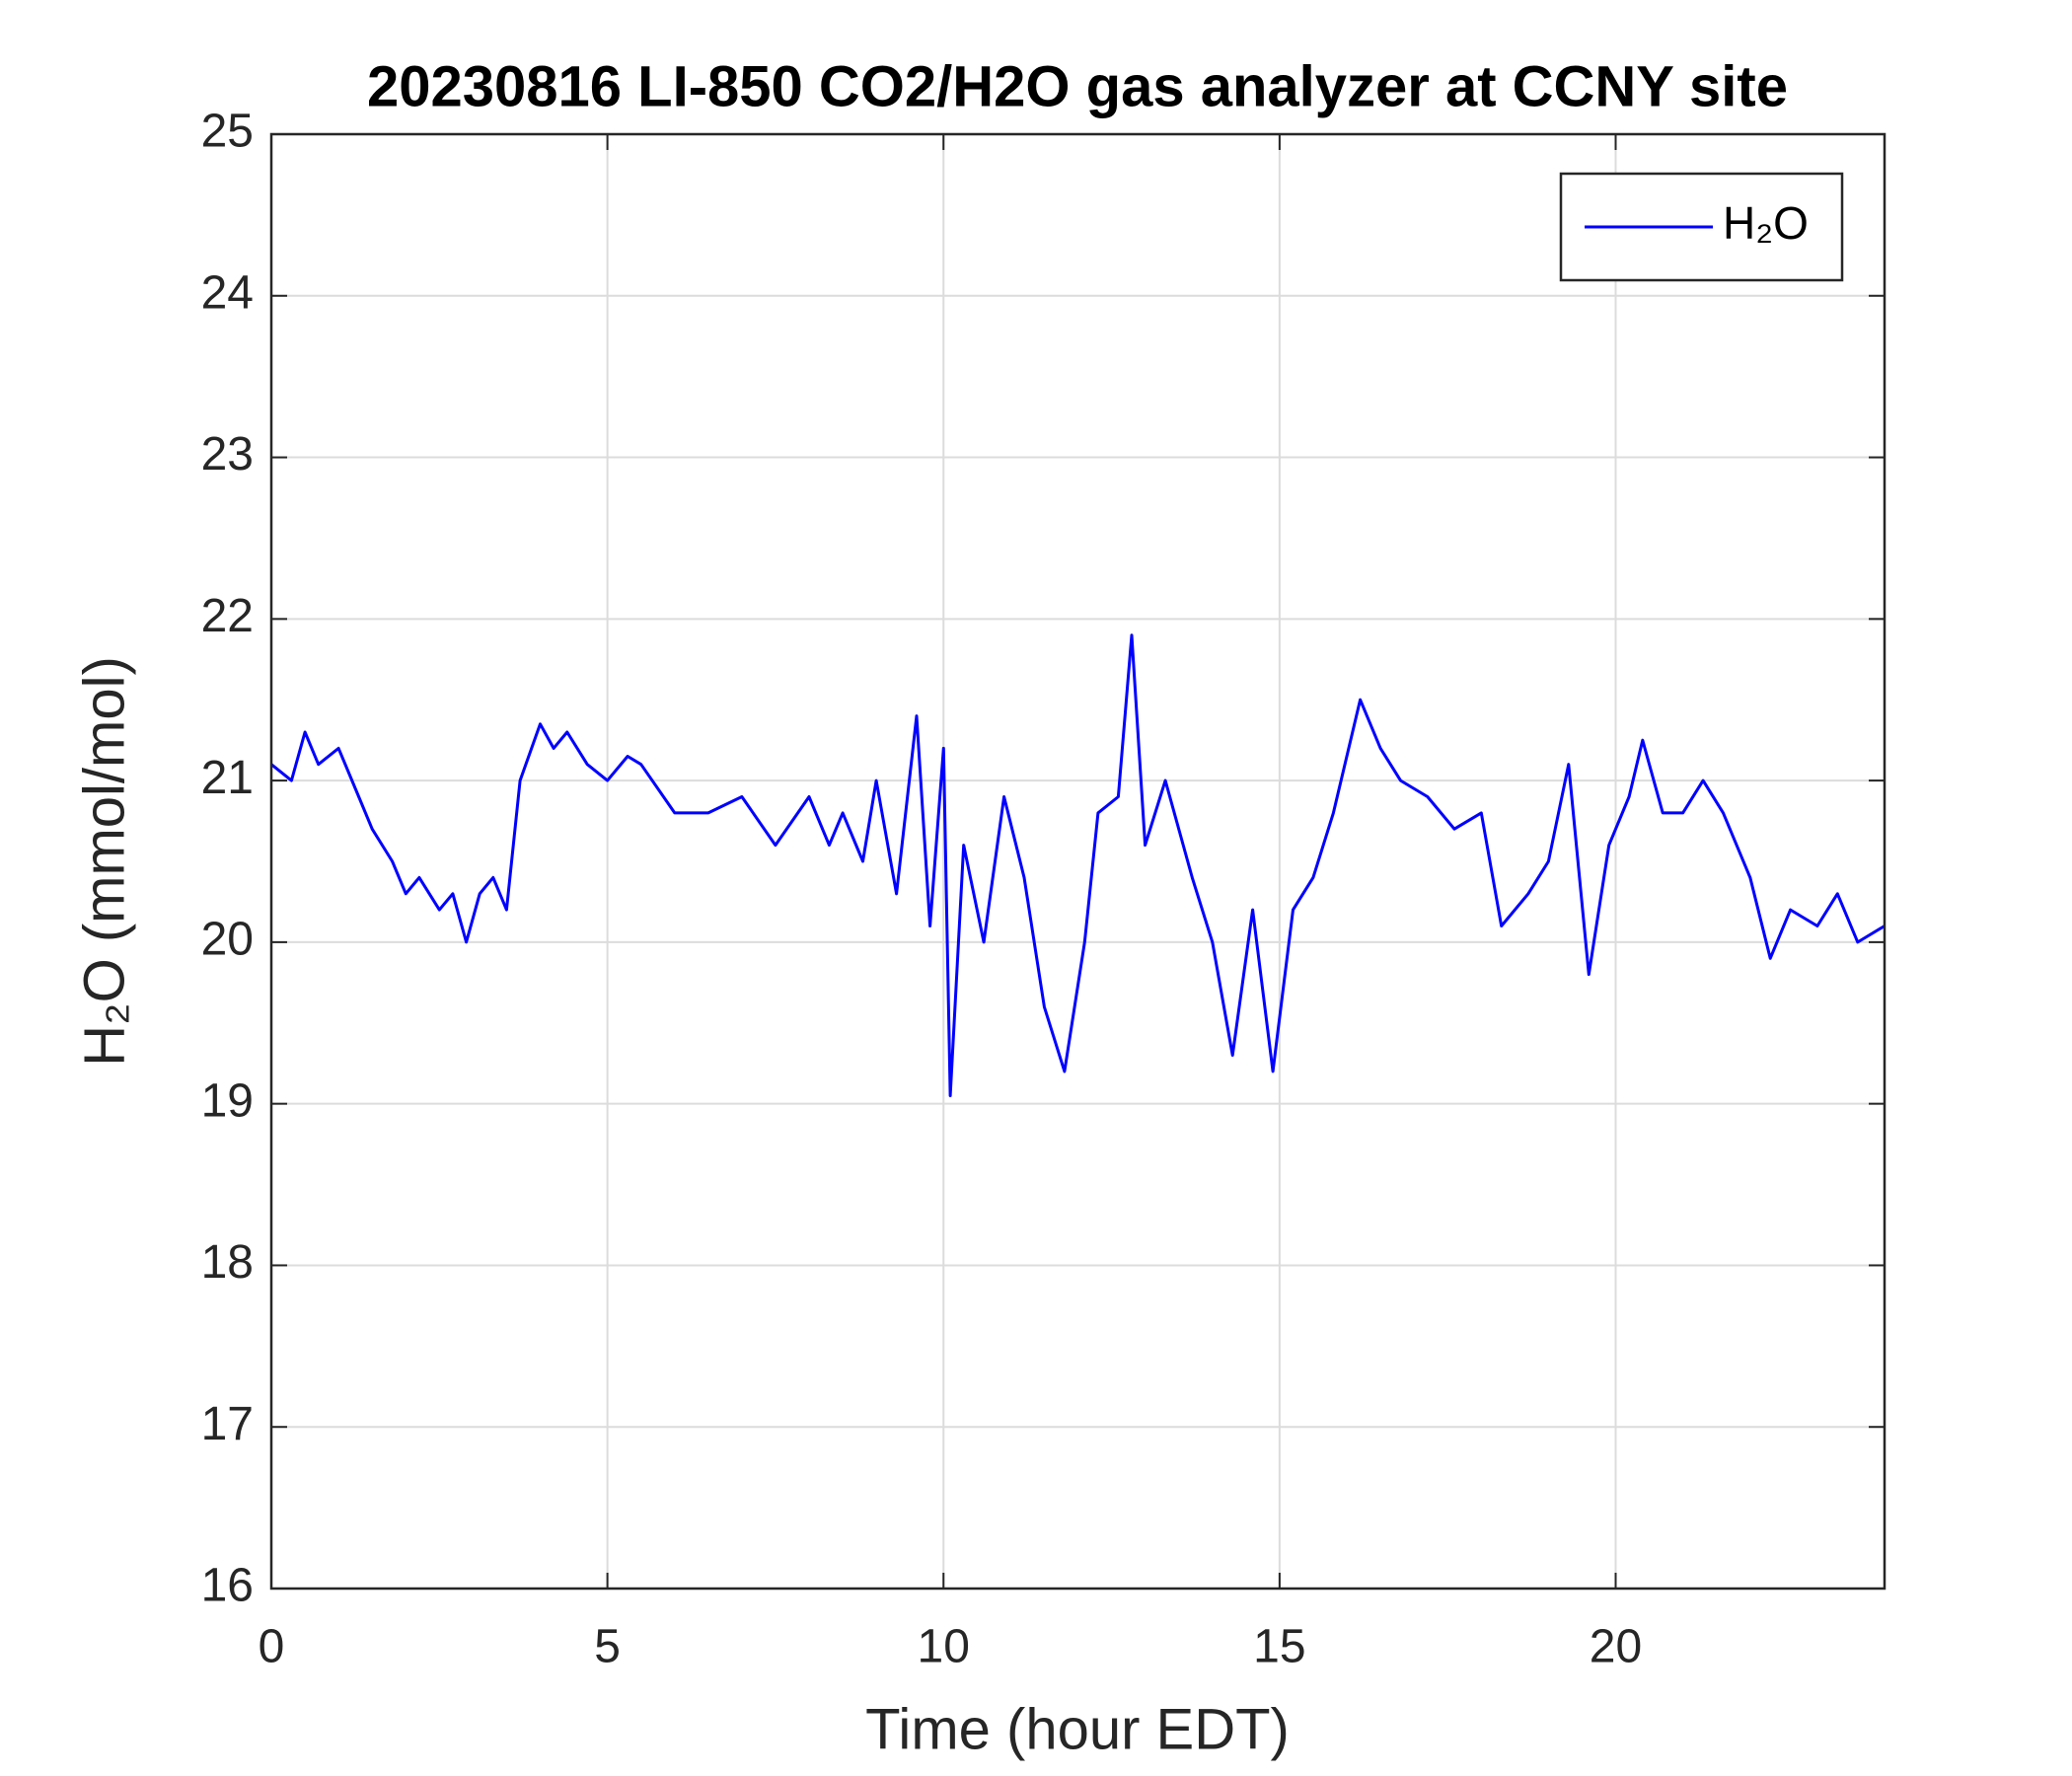  What do you see at coordinates (228, 455) in the screenshot?
I see `y-tick-label: 23` at bounding box center [228, 455].